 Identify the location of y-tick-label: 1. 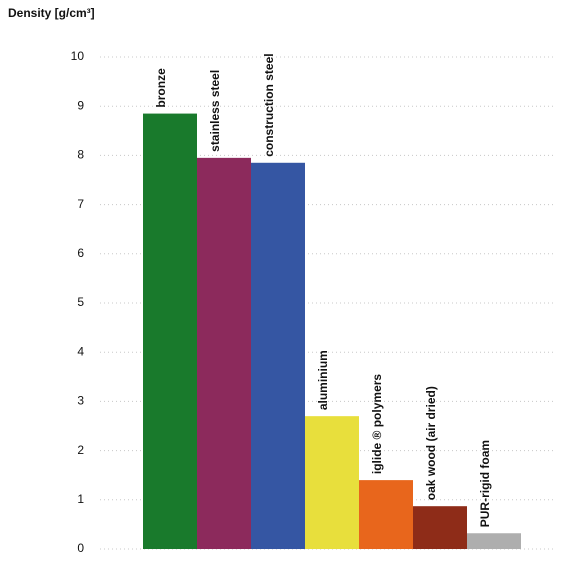
(80, 499).